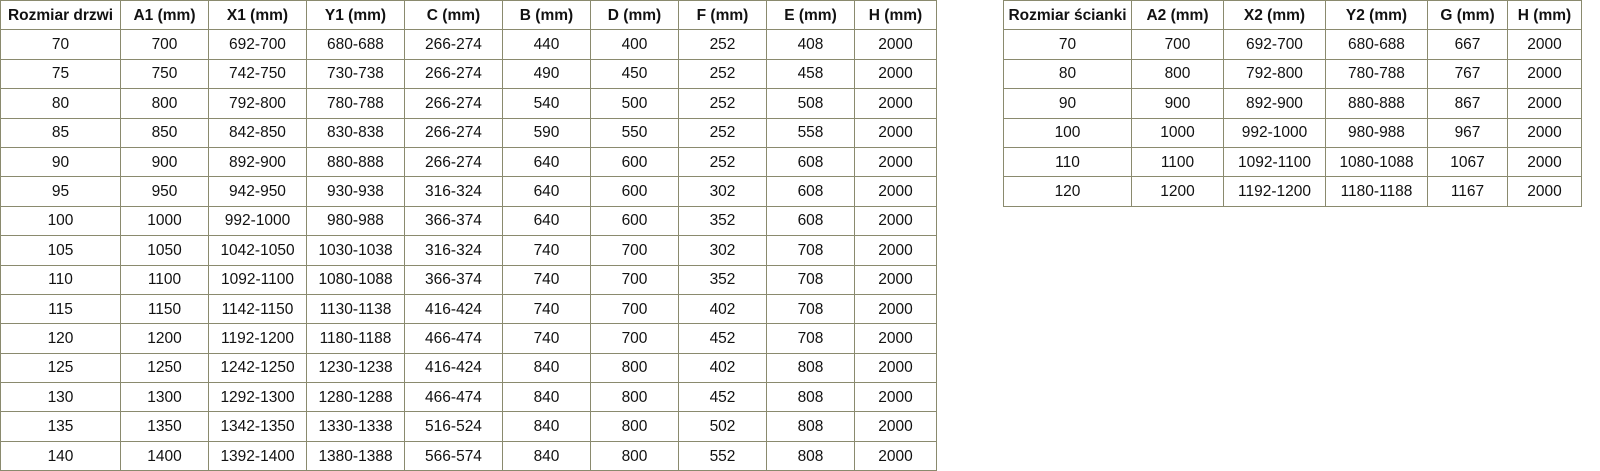 The height and width of the screenshot is (471, 1600). What do you see at coordinates (810, 309) in the screenshot?
I see `cell-r9-c8: 708` at bounding box center [810, 309].